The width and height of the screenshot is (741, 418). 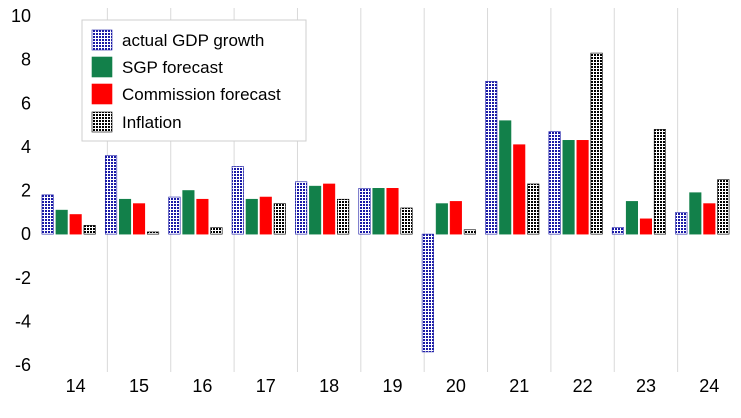 I want to click on x-tick-label: 20, so click(x=456, y=386).